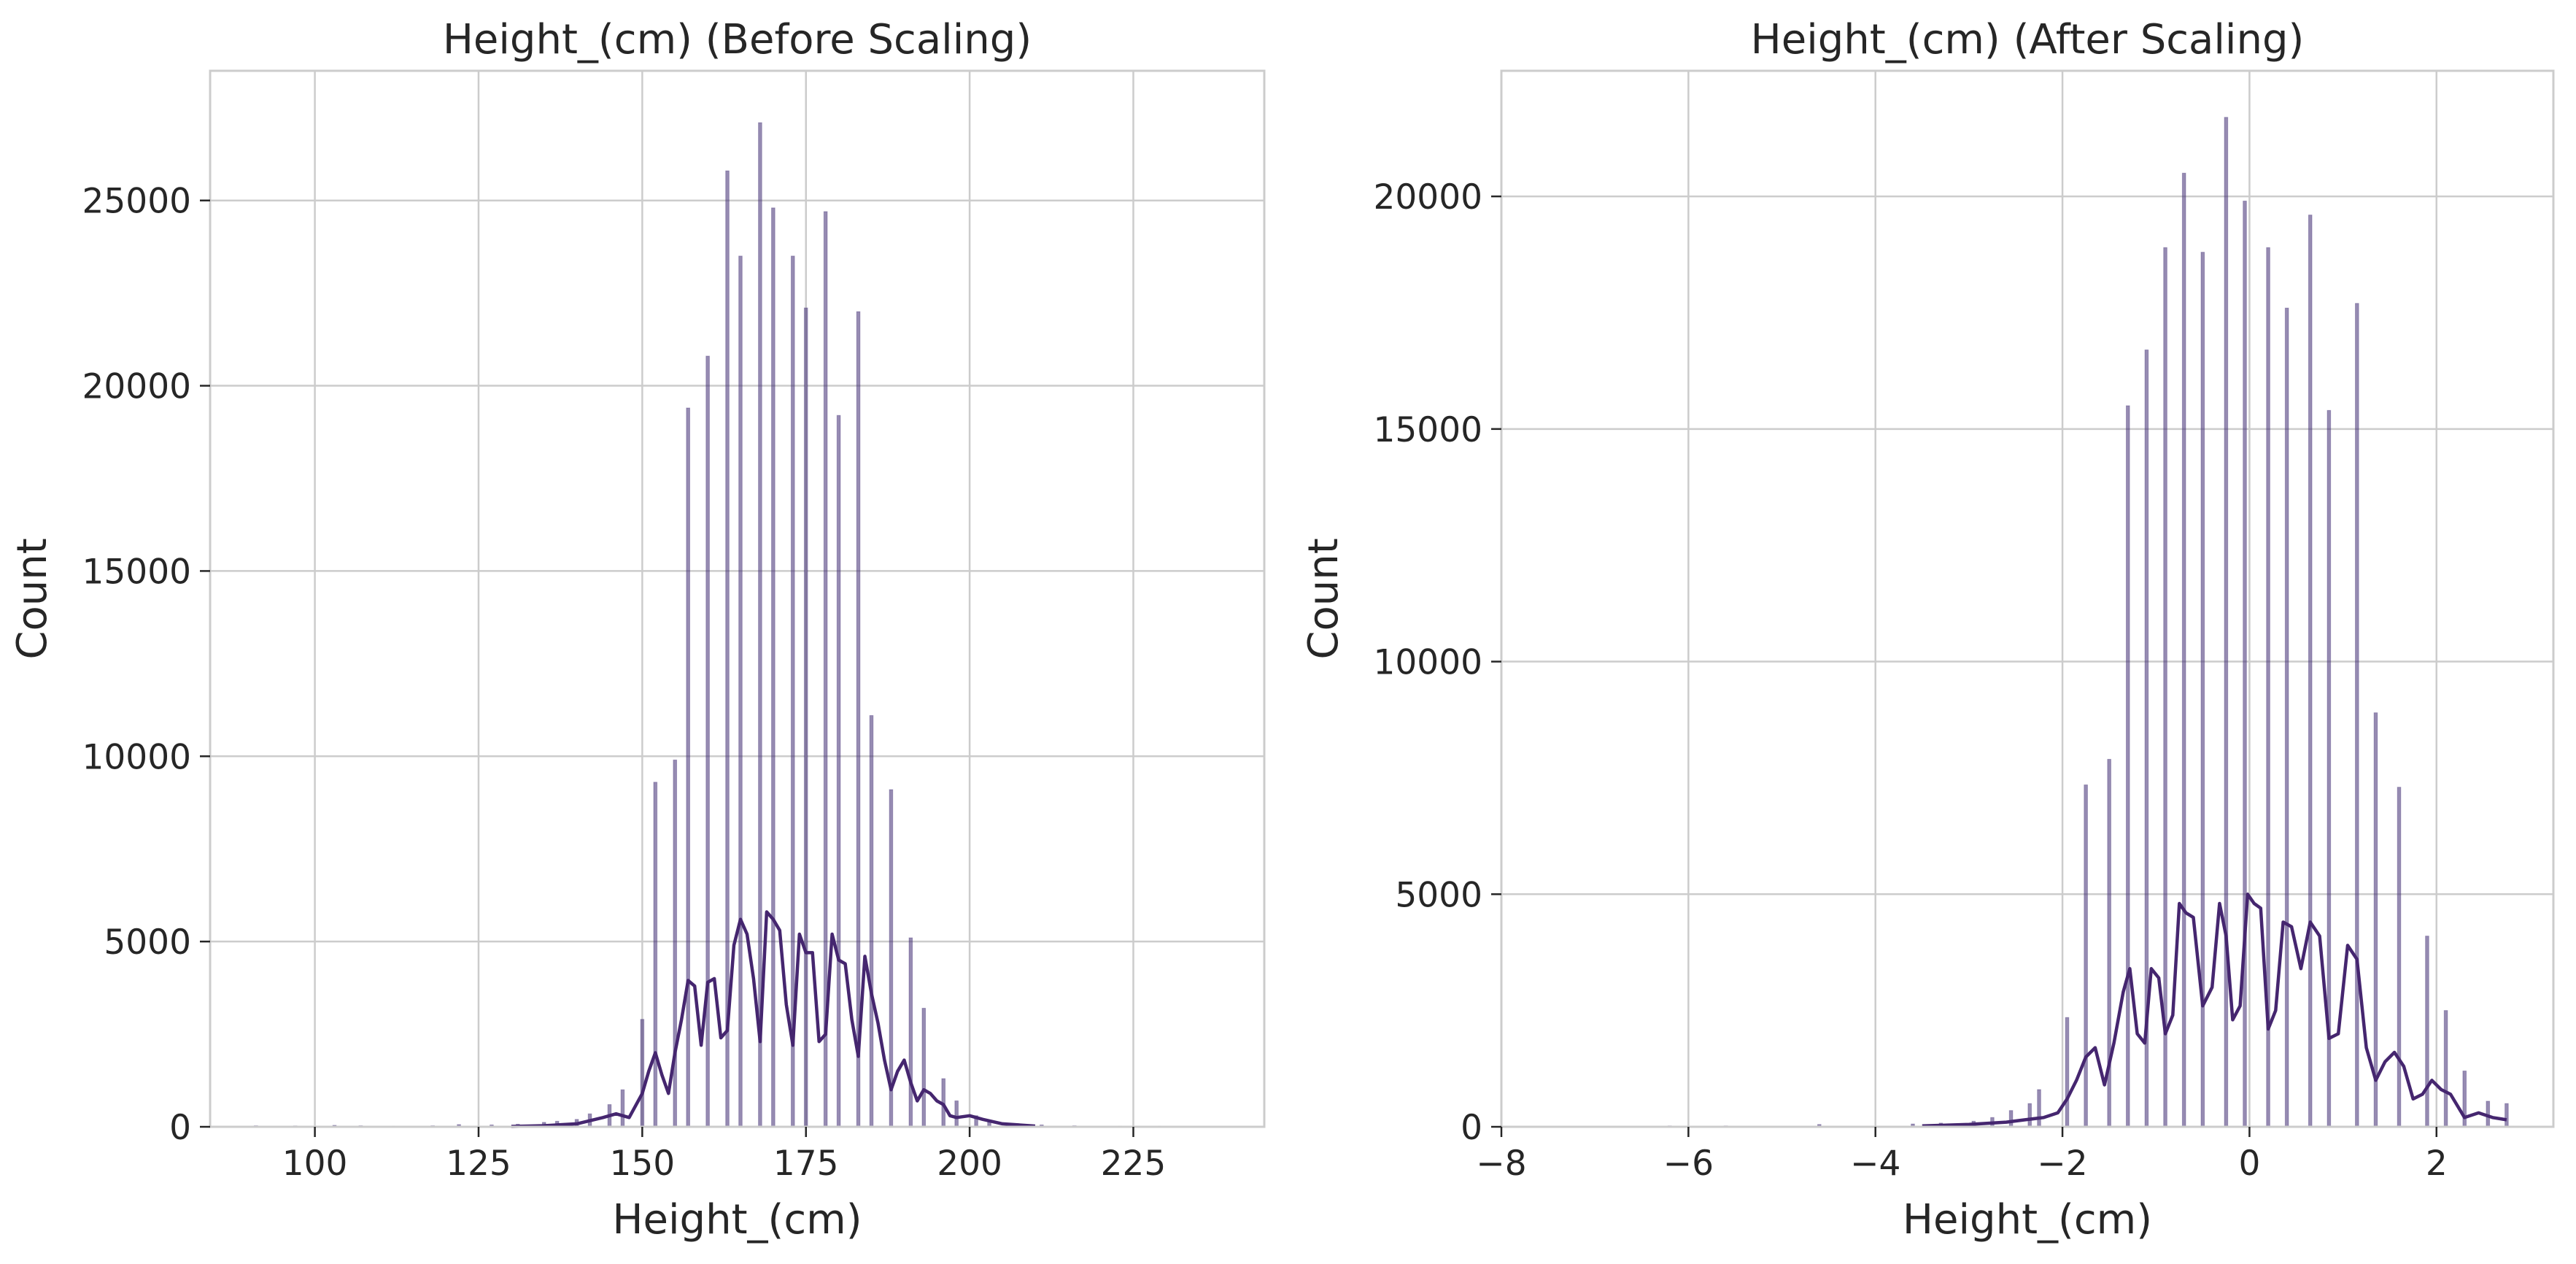 The width and height of the screenshot is (2576, 1264). I want to click on y-tick-label: 25000, so click(136, 202).